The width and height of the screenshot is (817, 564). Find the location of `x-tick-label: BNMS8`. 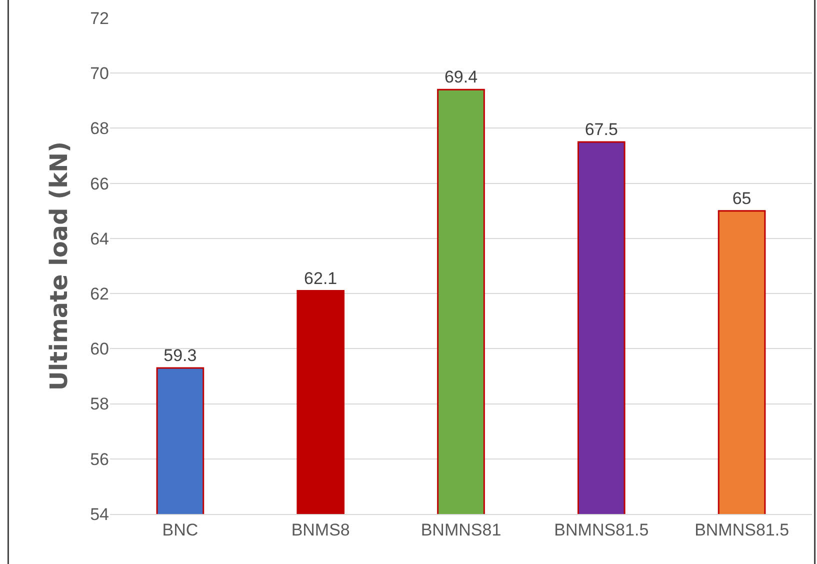

x-tick-label: BNMS8 is located at coordinates (320, 530).